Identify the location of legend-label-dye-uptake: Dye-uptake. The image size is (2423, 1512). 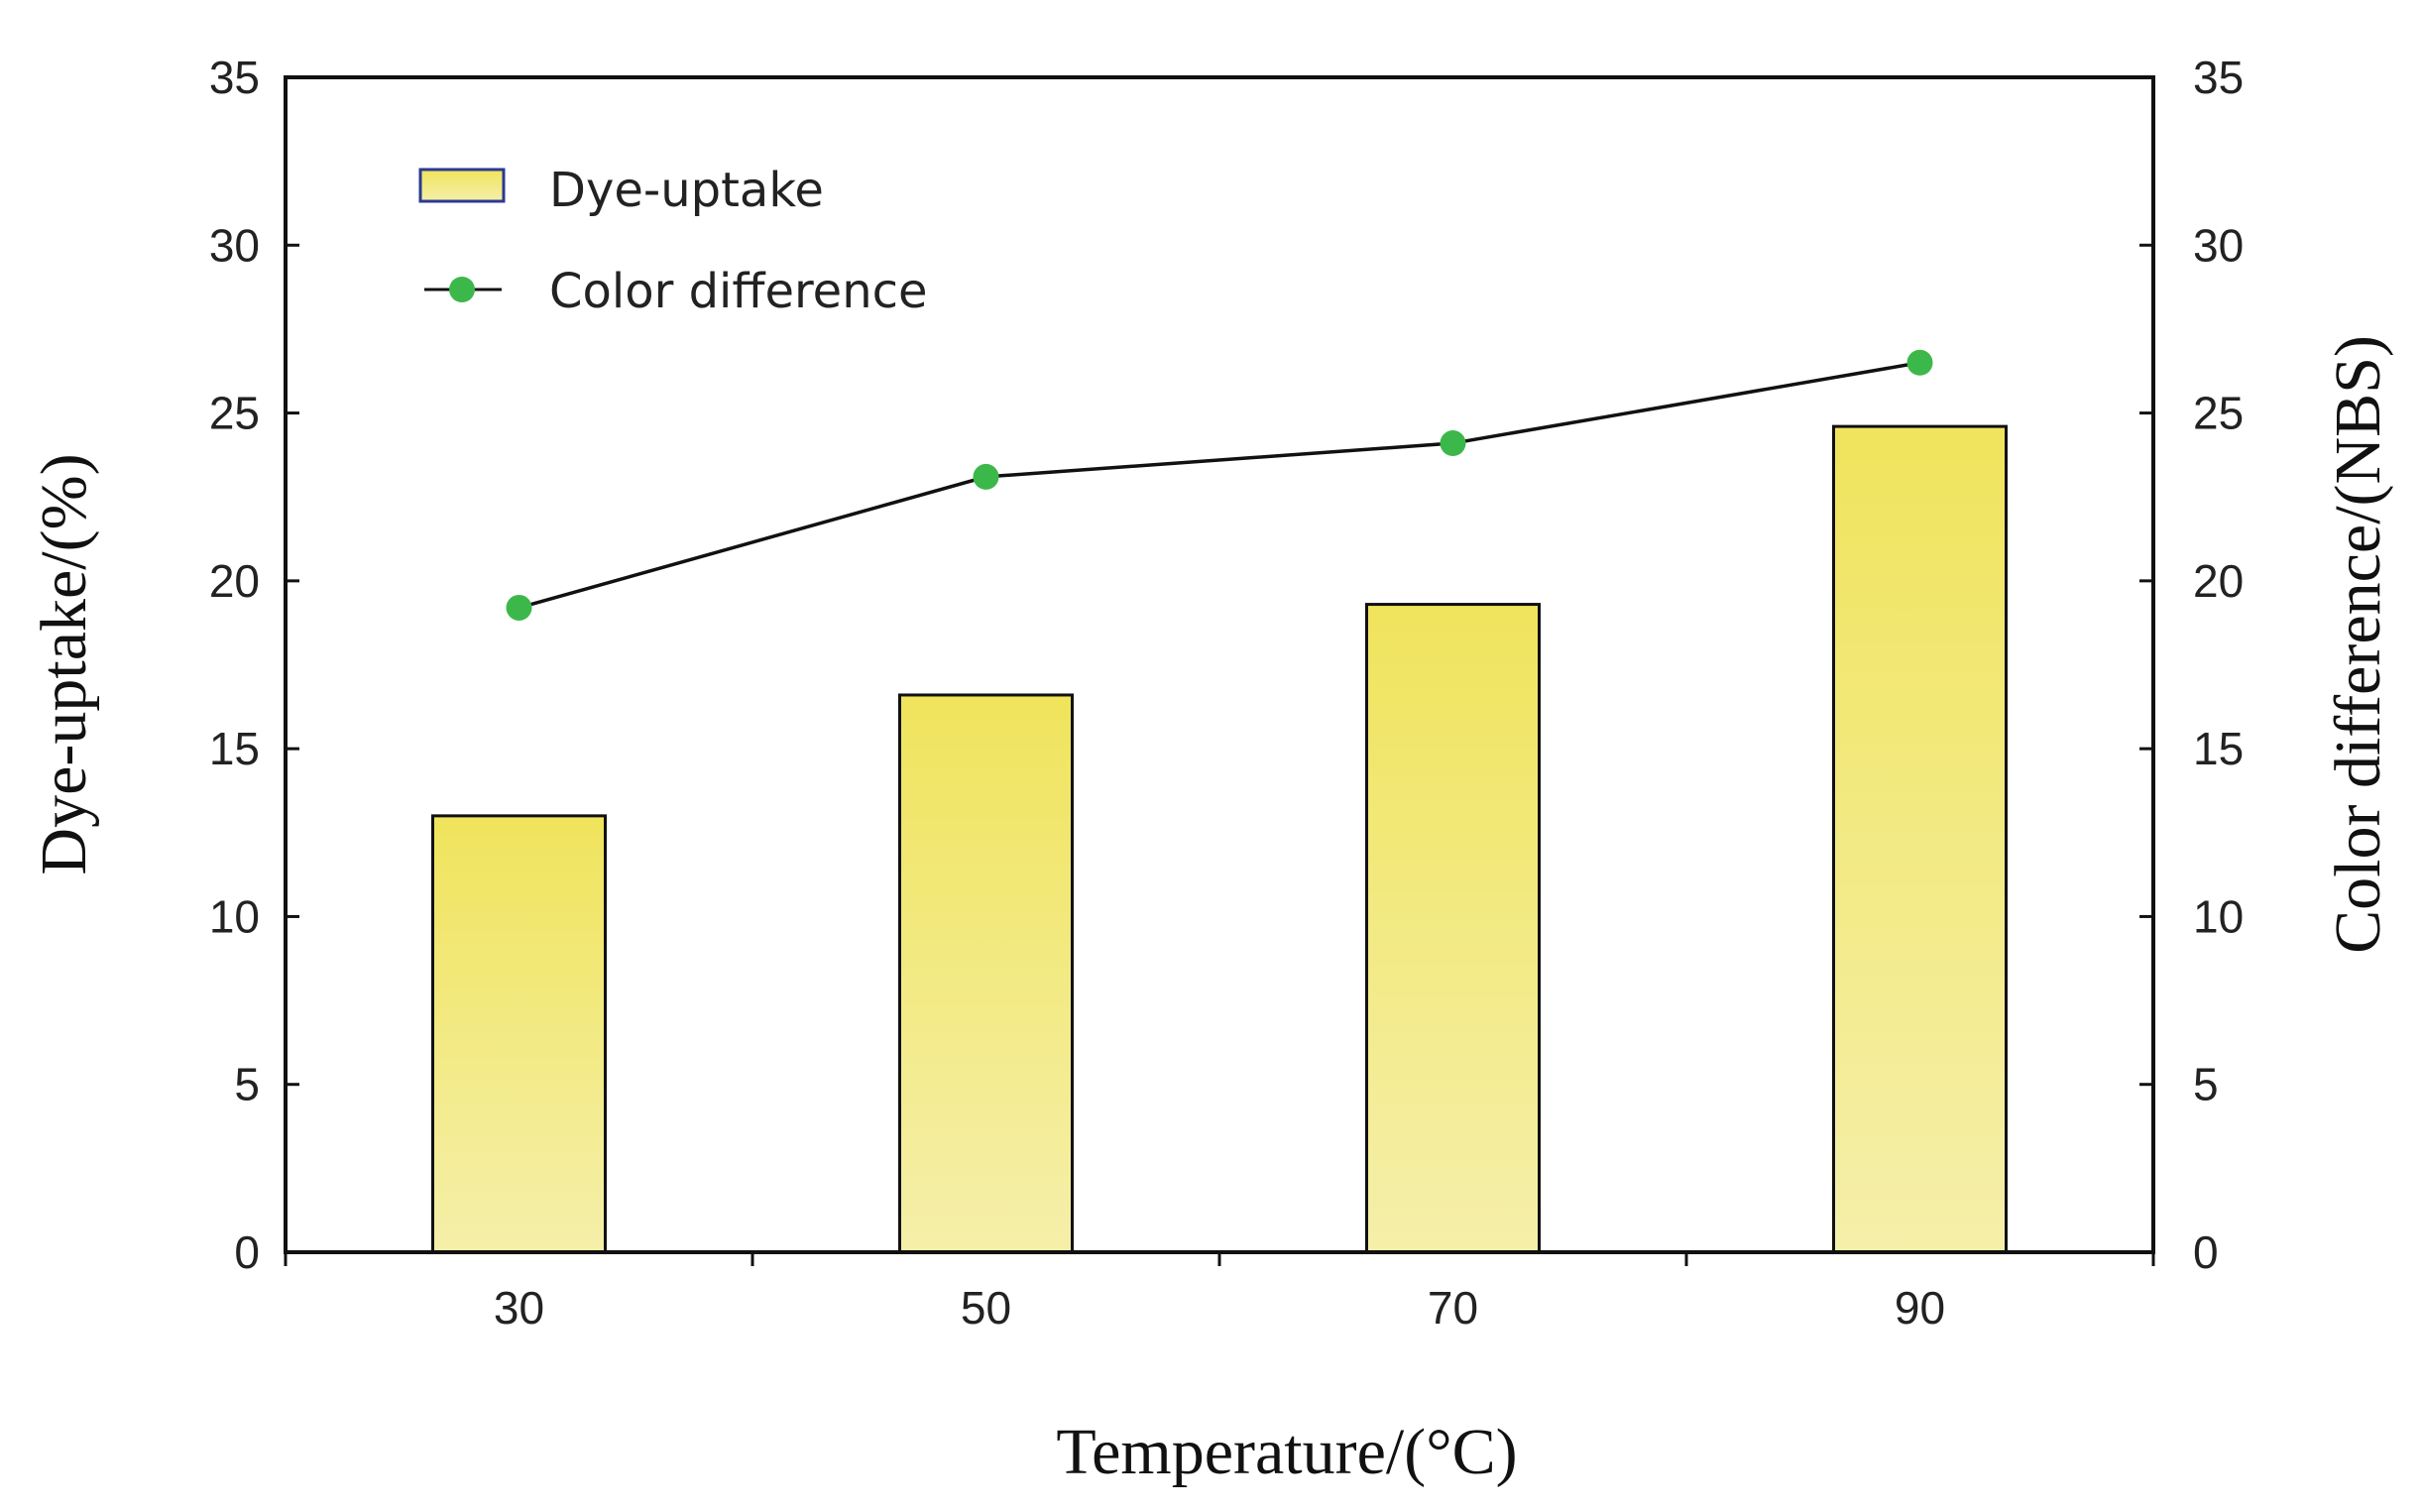
(686, 190).